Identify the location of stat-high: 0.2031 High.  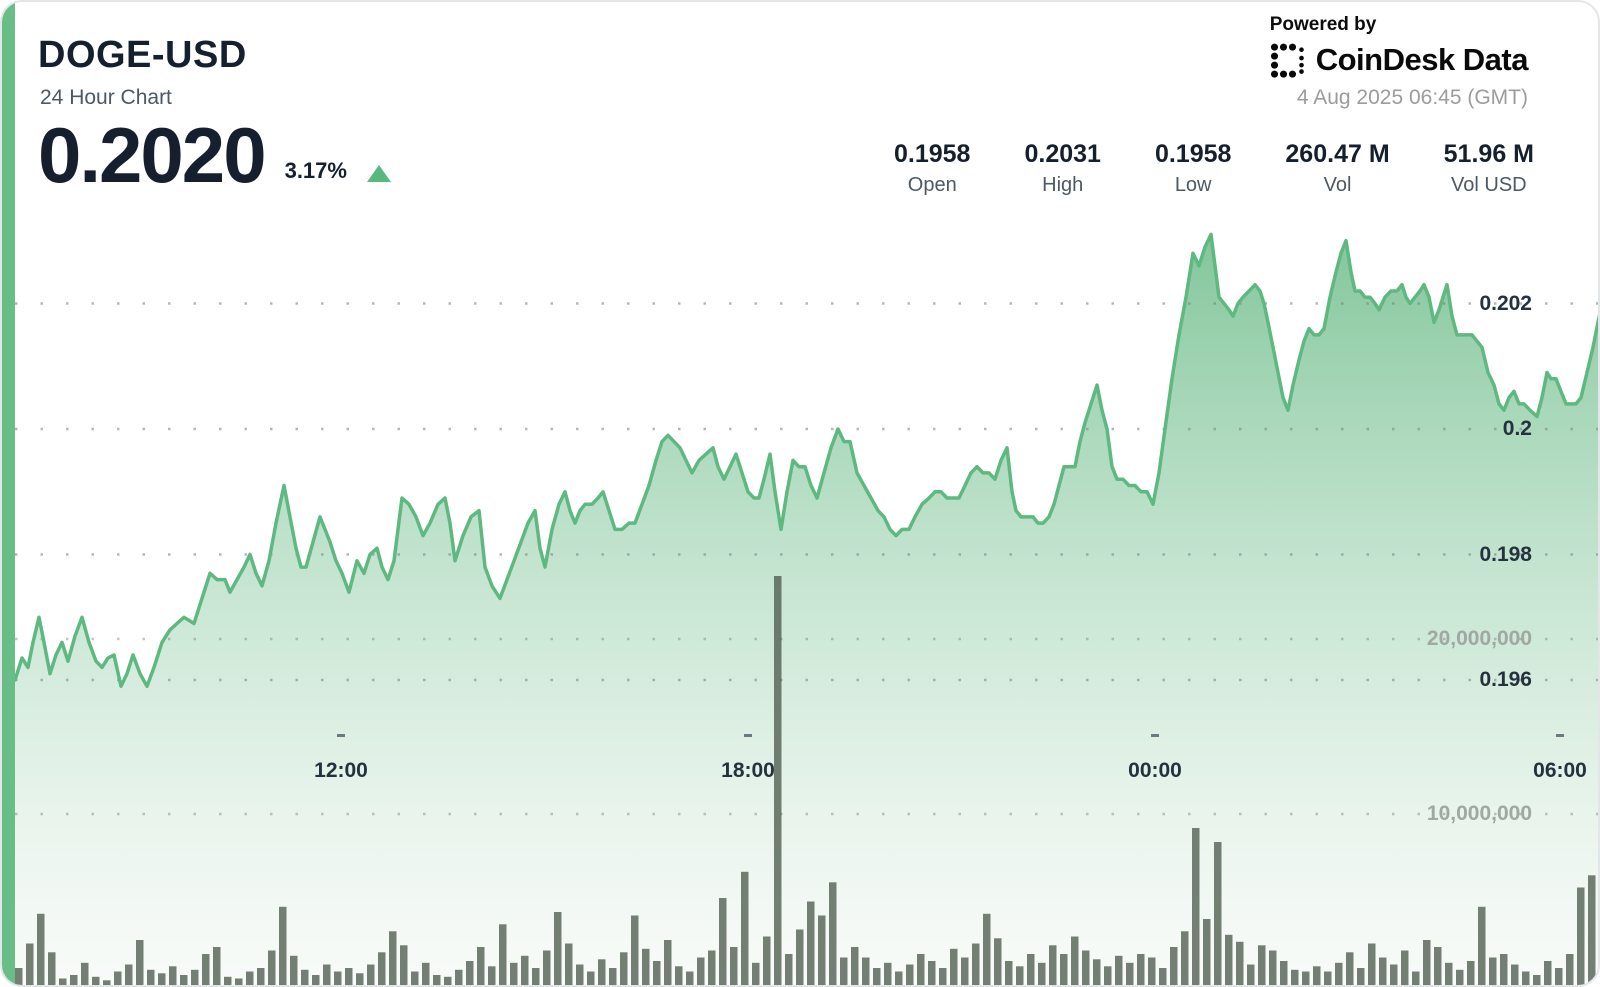
(1062, 168).